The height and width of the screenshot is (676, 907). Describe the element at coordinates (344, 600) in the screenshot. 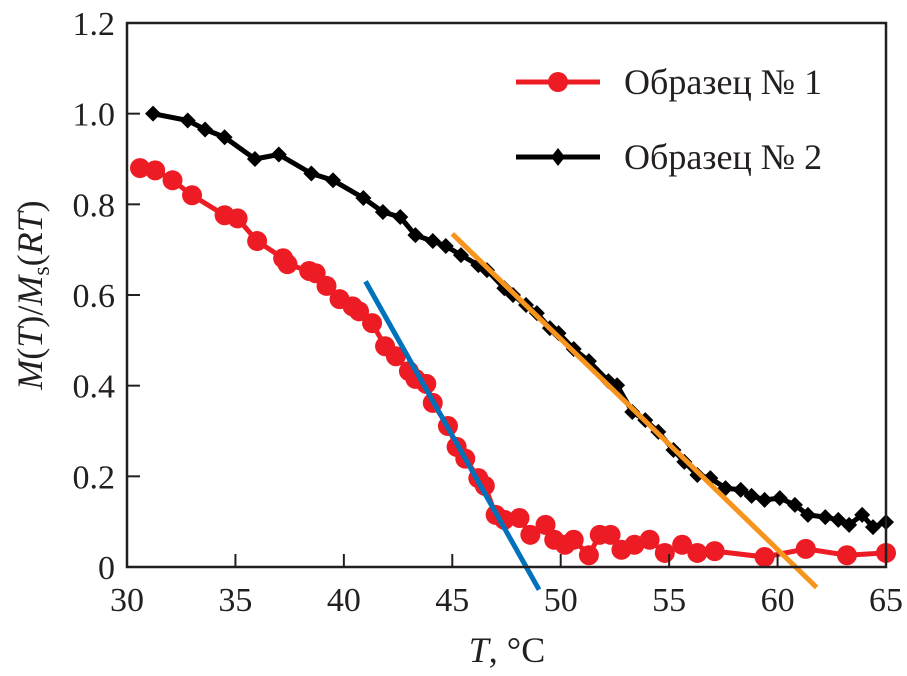

I see `x-tick-label: 40` at that location.